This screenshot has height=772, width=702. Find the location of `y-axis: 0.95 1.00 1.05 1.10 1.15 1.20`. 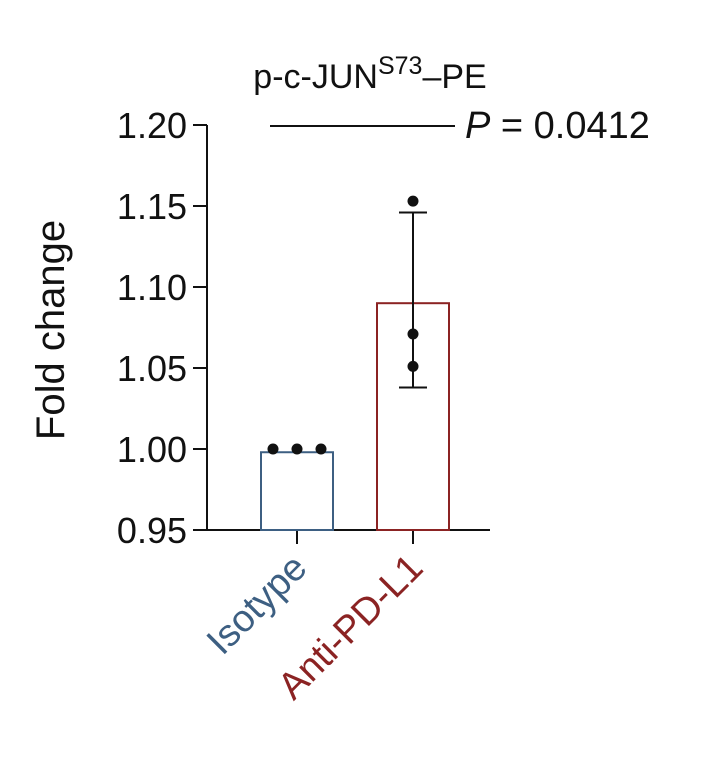

y-axis: 0.95 1.00 1.05 1.10 1.15 1.20 is located at coordinates (162, 328).